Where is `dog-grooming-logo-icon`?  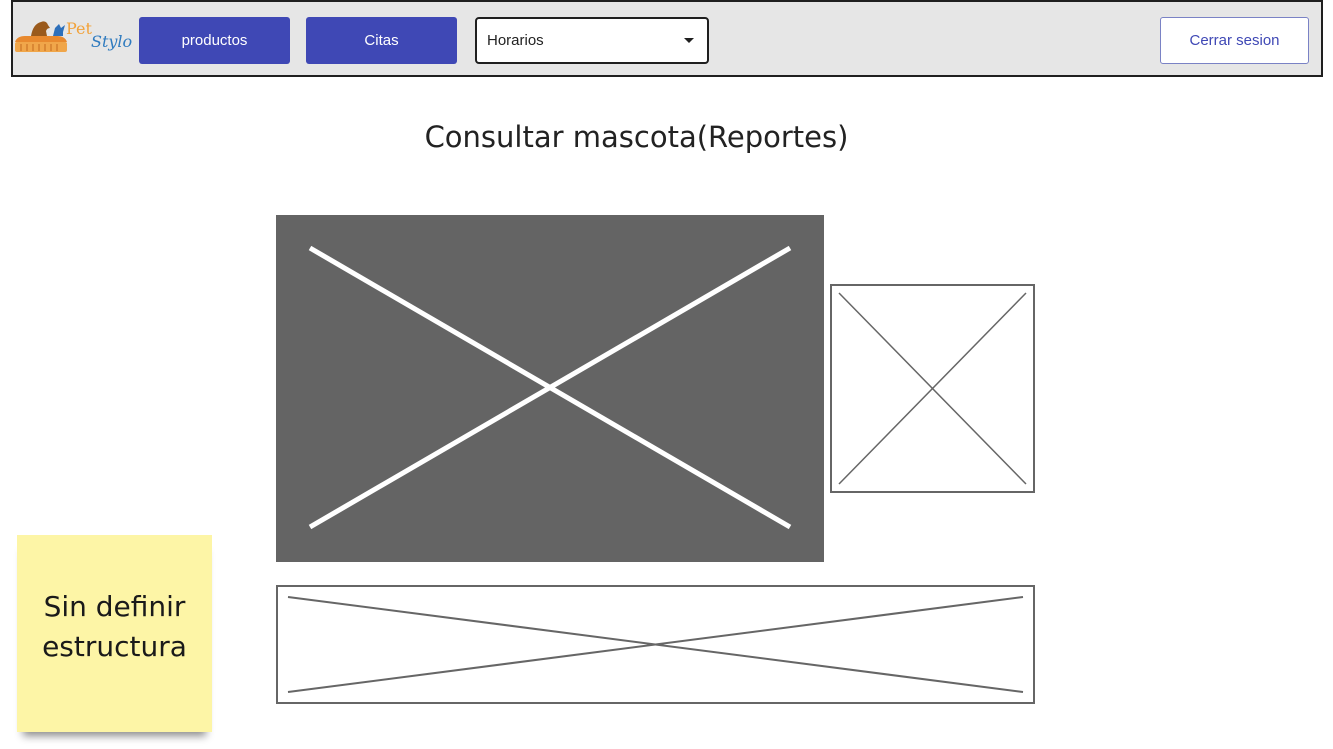 dog-grooming-logo-icon is located at coordinates (41, 36).